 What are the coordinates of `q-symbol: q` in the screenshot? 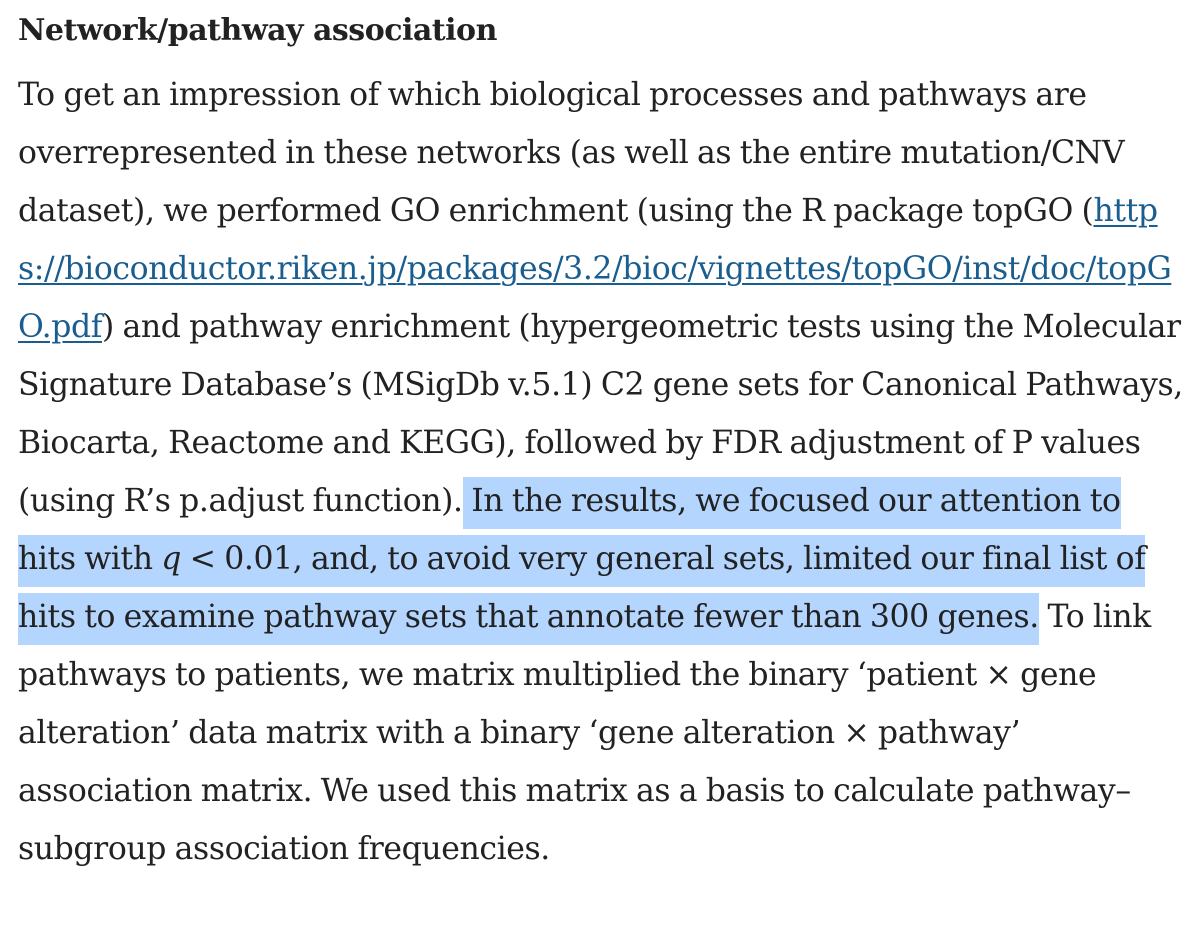 It's located at (171, 559).